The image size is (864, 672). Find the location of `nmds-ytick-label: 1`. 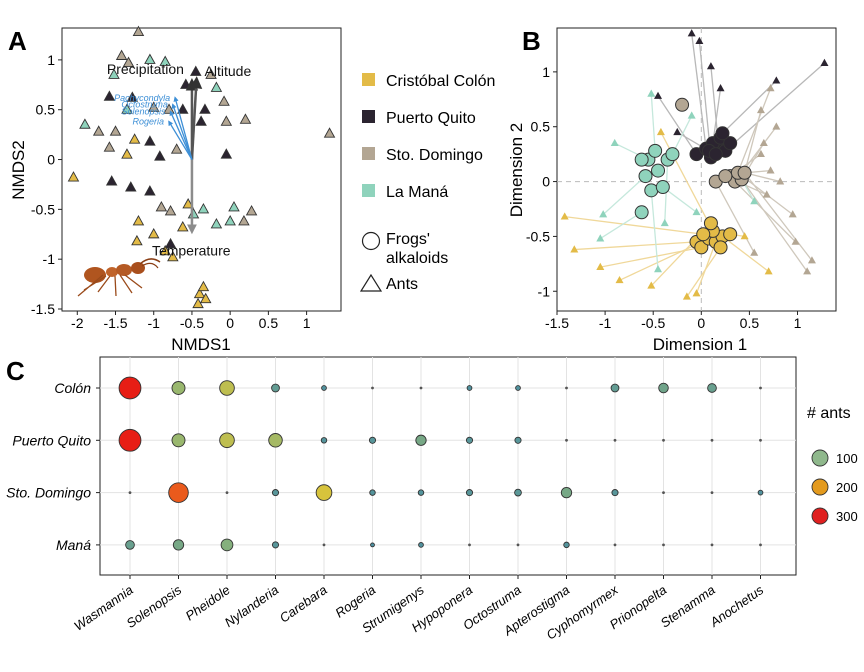

nmds-ytick-label: 1 is located at coordinates (51, 60).